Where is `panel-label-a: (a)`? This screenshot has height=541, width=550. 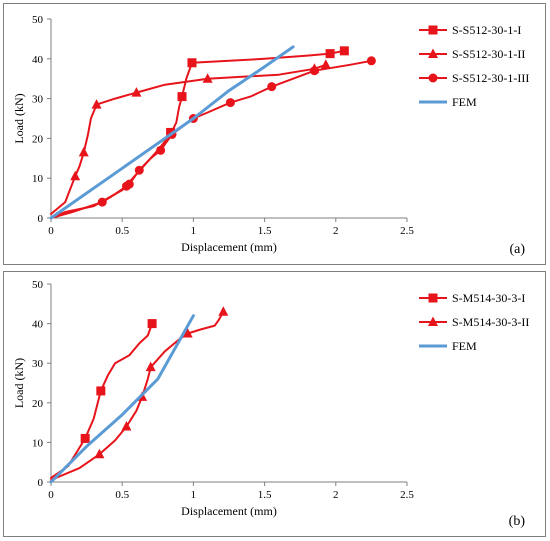 panel-label-a: (a) is located at coordinates (517, 249).